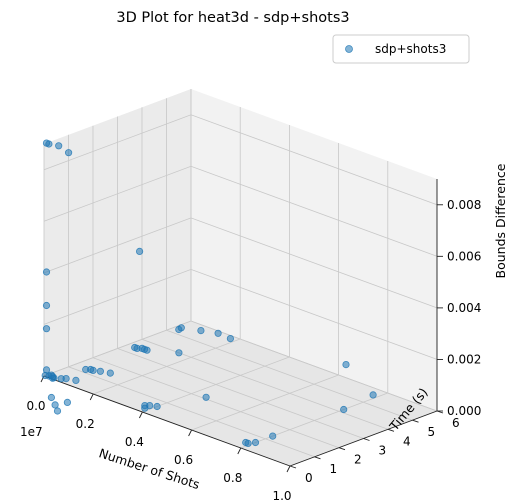 Image resolution: width=522 pixels, height=504 pixels. Describe the element at coordinates (464, 308) in the screenshot. I see `z-tick-label: 0.004` at that location.